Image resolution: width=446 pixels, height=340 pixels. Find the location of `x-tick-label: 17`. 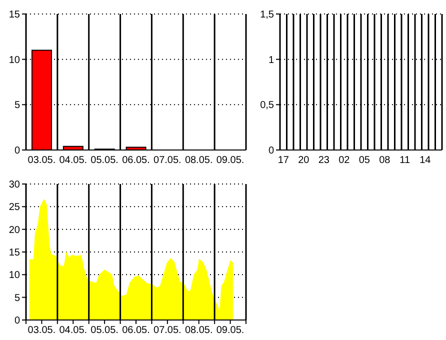

x-tick-label: 17 is located at coordinates (284, 160).